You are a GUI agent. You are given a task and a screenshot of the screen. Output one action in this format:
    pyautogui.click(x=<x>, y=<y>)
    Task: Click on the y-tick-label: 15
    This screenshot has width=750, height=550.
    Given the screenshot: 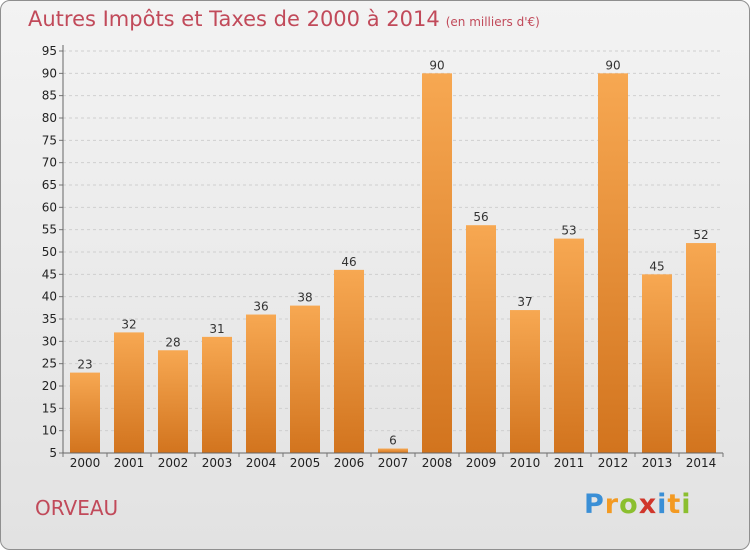 What is the action you would take?
    pyautogui.click(x=49, y=408)
    